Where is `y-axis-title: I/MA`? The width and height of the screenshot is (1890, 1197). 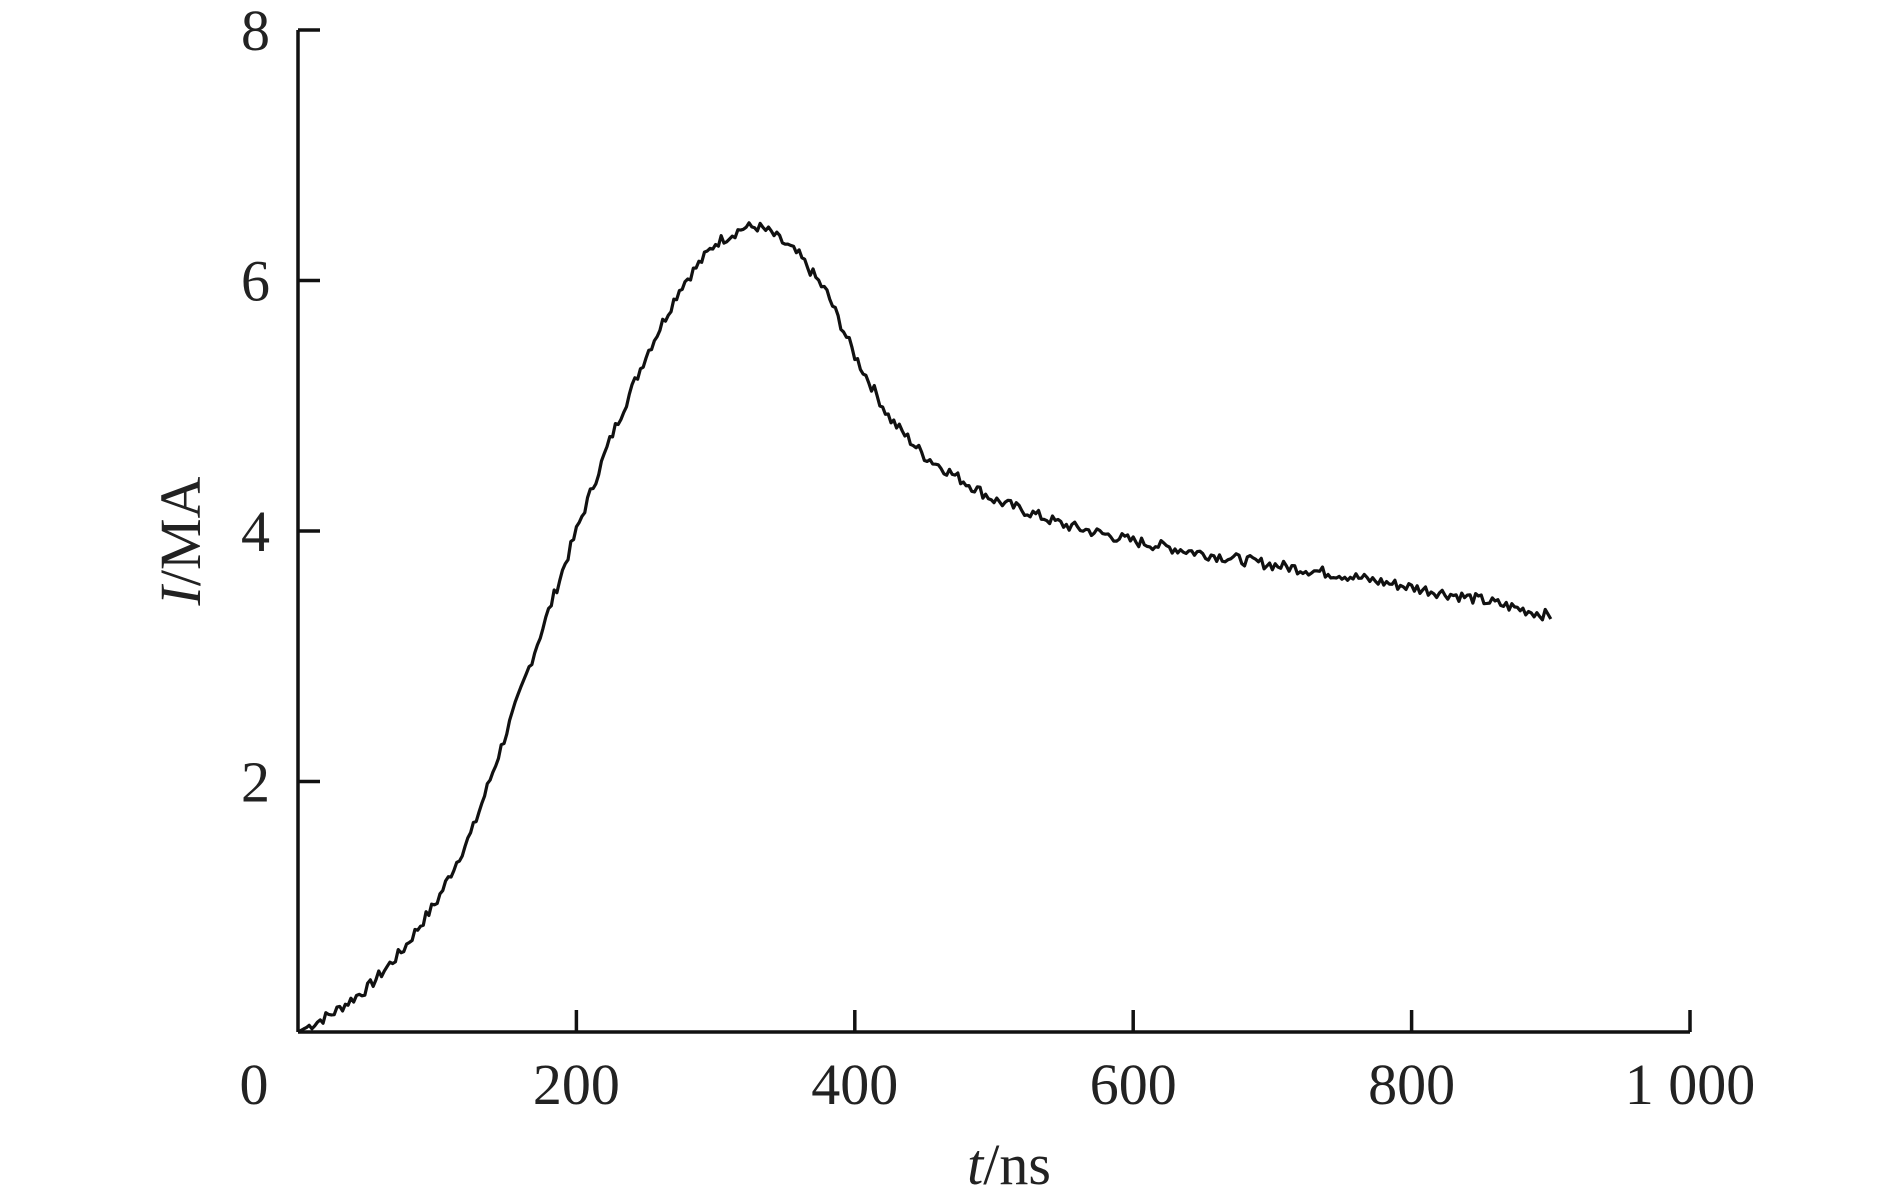
y-axis-title: I/MA is located at coordinates (180, 541).